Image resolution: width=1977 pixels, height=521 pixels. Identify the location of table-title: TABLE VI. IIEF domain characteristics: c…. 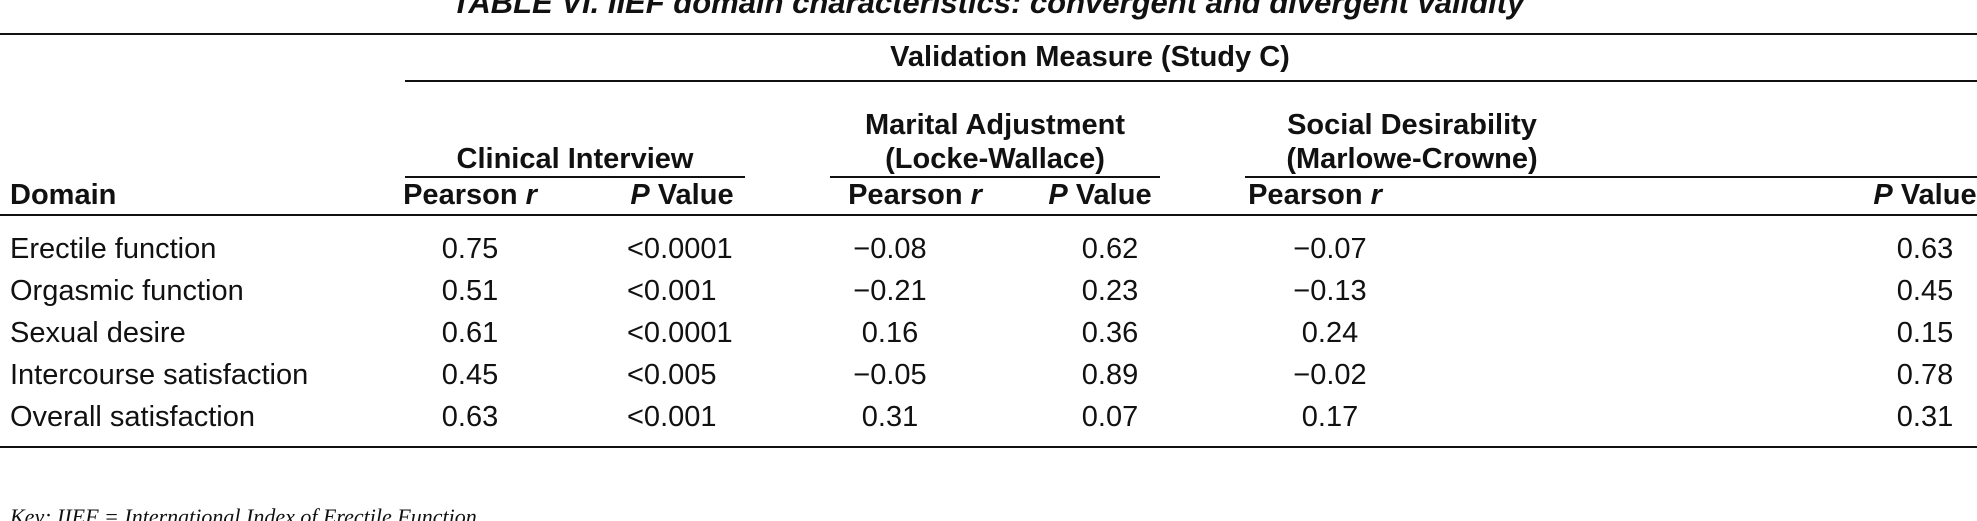
(988, 10).